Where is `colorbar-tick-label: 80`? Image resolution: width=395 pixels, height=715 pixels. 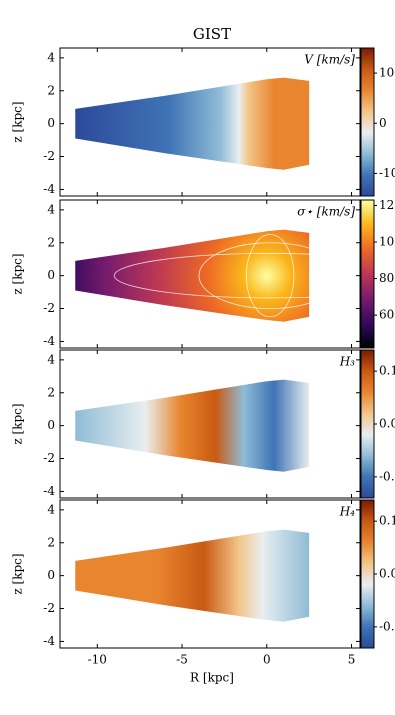 colorbar-tick-label: 80 is located at coordinates (386, 278).